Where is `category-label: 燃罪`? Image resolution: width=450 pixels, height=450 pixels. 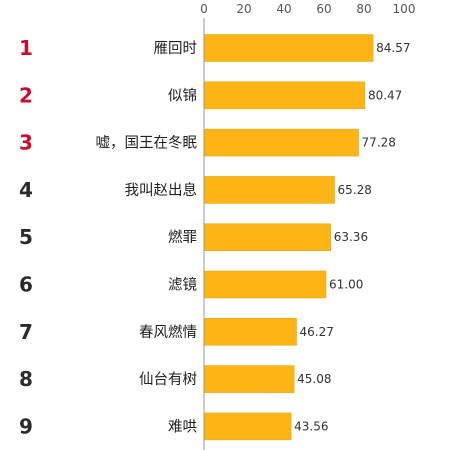
category-label: 燃罪 is located at coordinates (182, 237).